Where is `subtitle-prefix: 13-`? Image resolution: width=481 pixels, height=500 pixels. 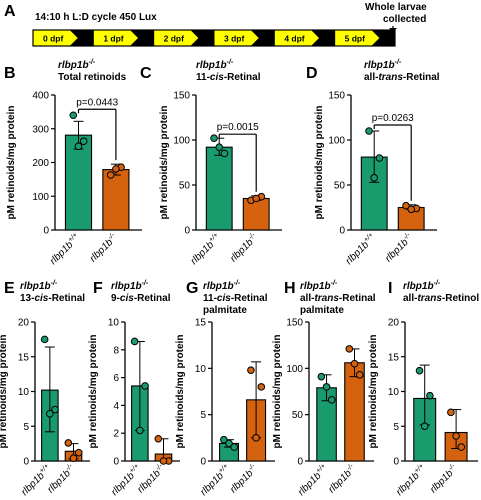
subtitle-prefix: 13- is located at coordinates (27, 298).